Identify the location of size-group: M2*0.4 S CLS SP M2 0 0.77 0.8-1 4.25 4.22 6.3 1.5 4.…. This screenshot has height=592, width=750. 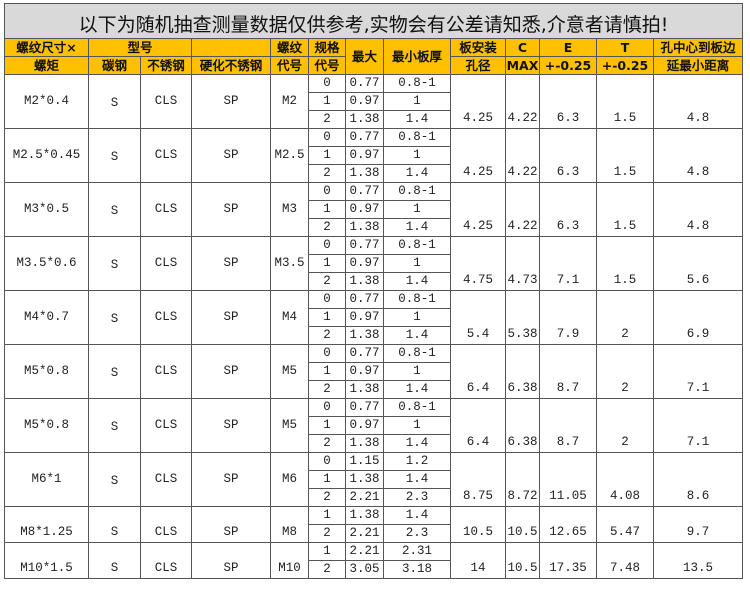
(374, 101).